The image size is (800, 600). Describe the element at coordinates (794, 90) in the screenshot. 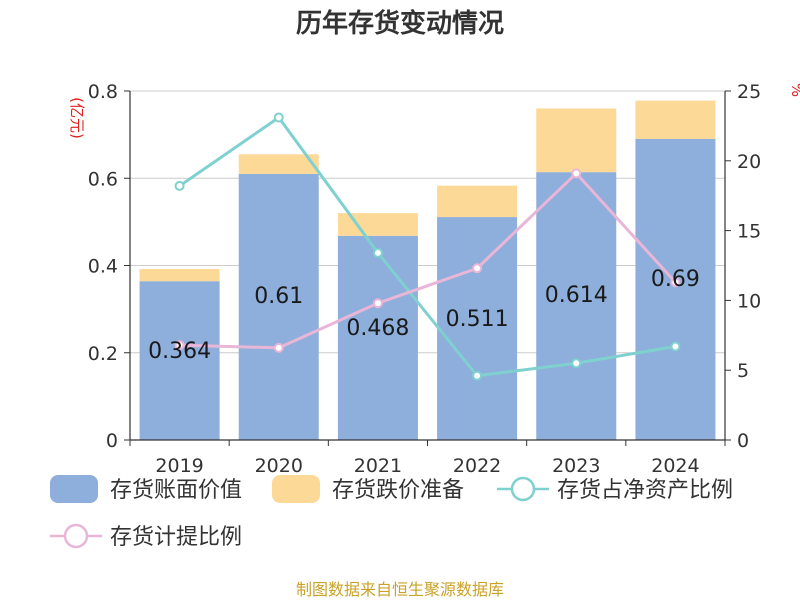

I see `right-axis-unit: %` at that location.